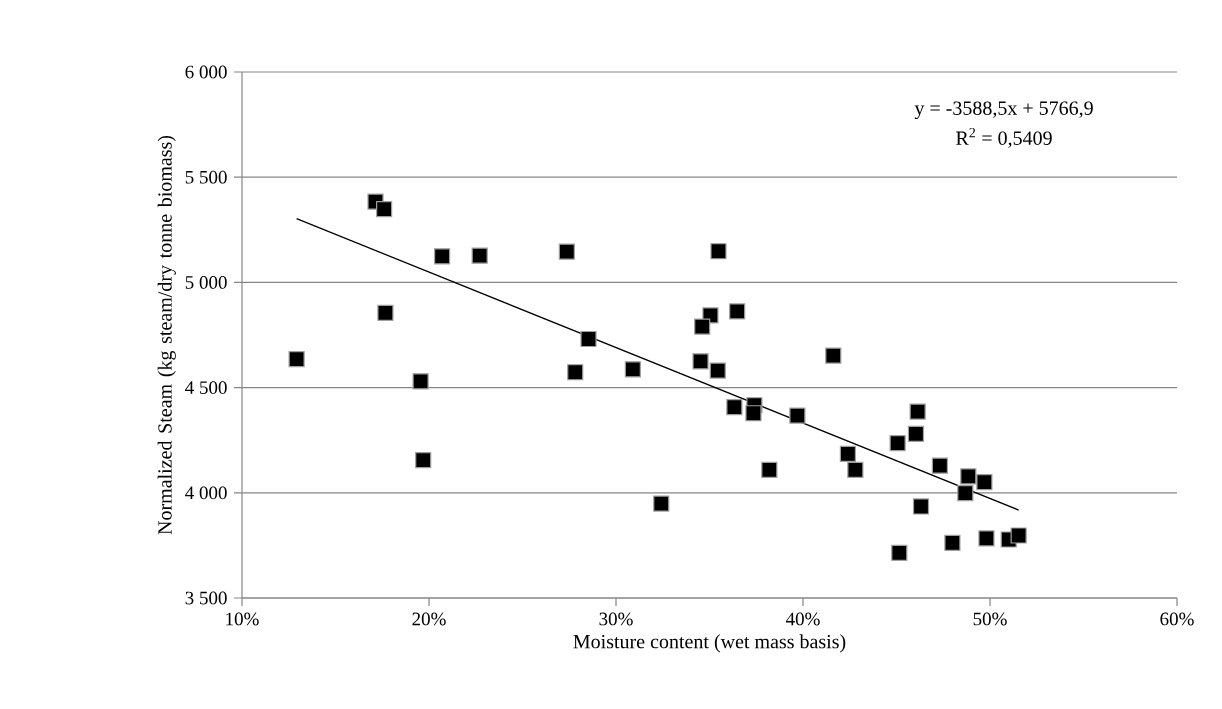  Describe the element at coordinates (1003, 110) in the screenshot. I see `annotation: y = -3588,5x + 5766,9` at that location.